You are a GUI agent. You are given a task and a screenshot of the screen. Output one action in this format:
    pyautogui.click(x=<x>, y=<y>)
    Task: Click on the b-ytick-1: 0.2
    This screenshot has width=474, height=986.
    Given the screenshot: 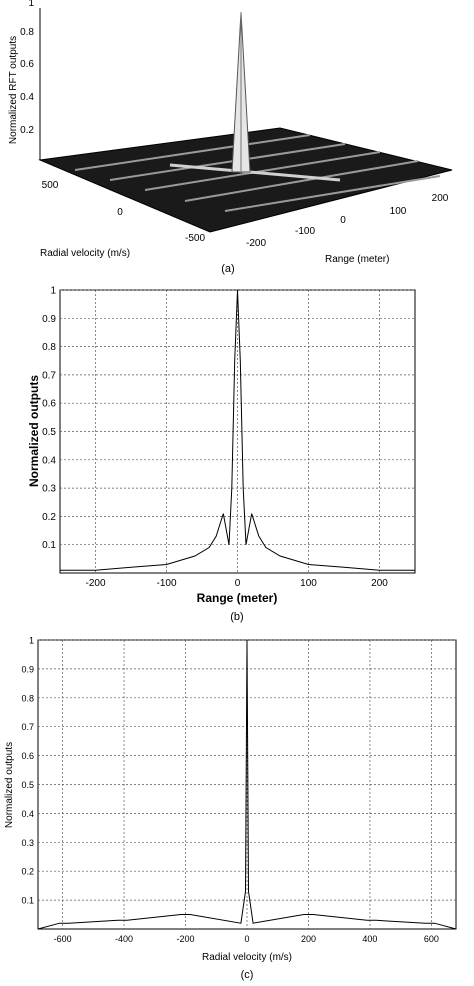 What is the action you would take?
    pyautogui.click(x=49, y=517)
    